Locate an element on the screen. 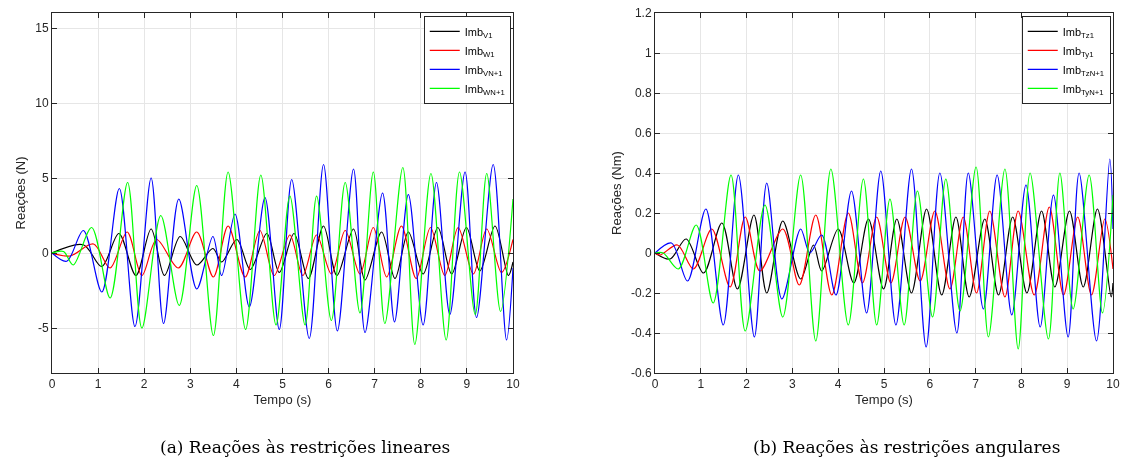 Image resolution: width=1124 pixels, height=473 pixels. y-tick-label: 1.2 is located at coordinates (643, 13).